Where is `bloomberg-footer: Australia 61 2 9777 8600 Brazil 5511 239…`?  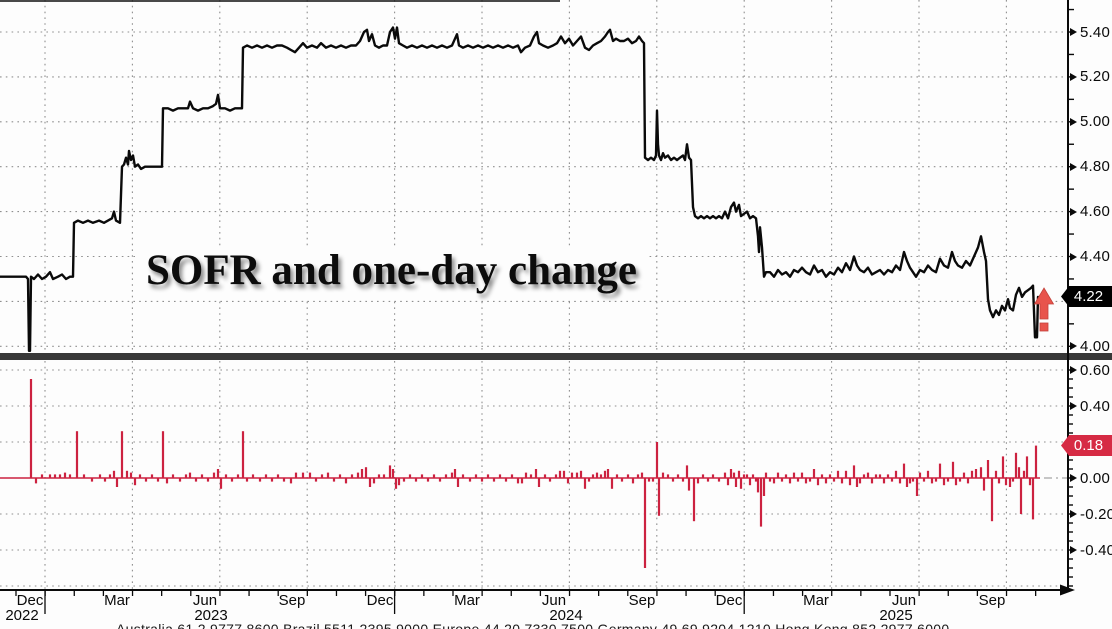 bloomberg-footer: Australia 61 2 9777 8600 Brazil 5511 239… is located at coordinates (533, 625).